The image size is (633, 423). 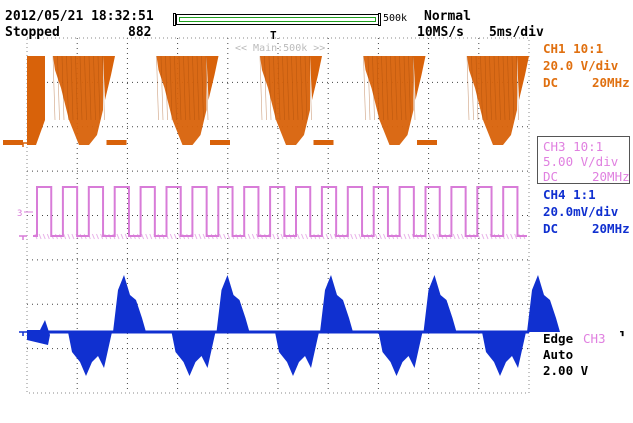 I want to click on ch1-base, so click(x=116, y=142).